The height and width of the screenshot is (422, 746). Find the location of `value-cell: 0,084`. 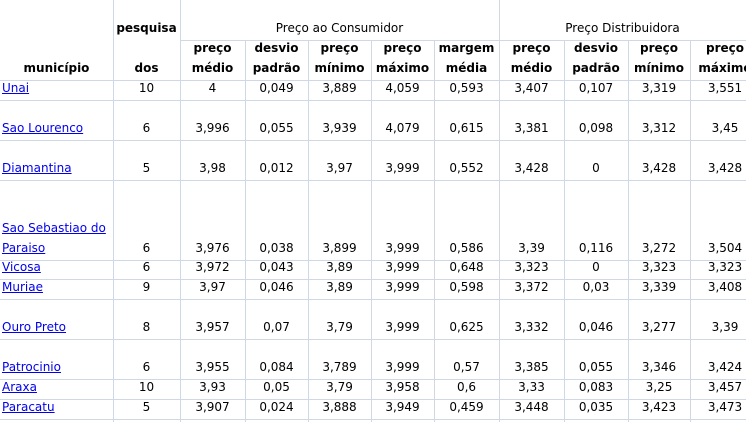

value-cell: 0,084 is located at coordinates (276, 359).